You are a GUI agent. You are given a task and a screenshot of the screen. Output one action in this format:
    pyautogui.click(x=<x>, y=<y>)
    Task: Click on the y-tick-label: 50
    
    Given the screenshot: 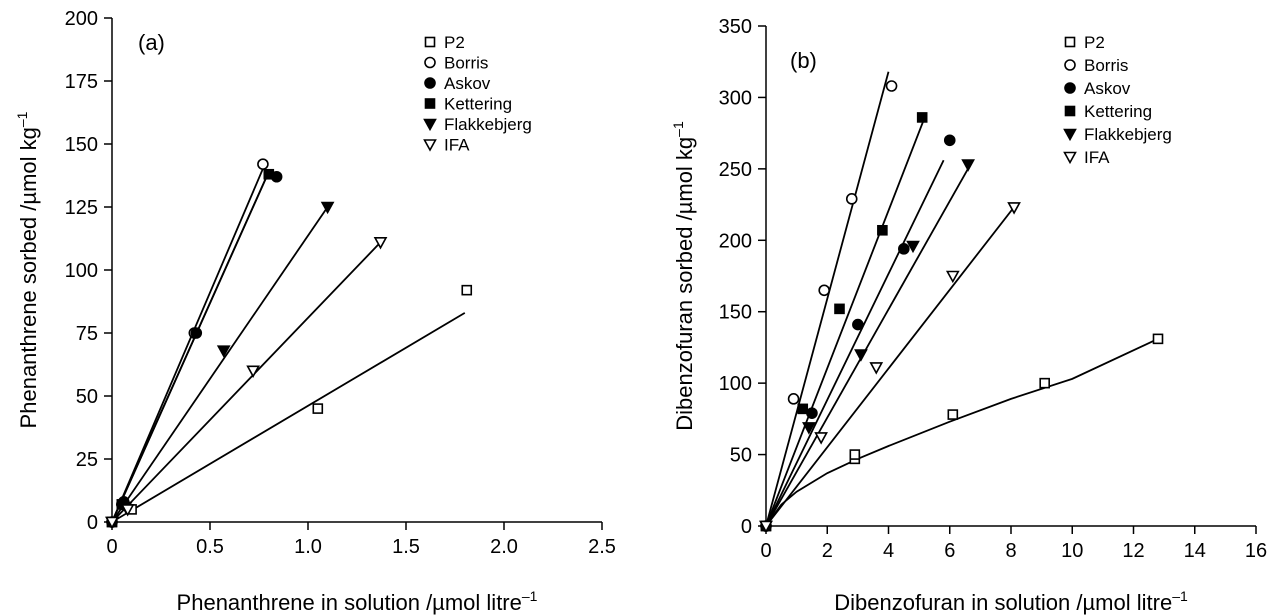 What is the action you would take?
    pyautogui.click(x=87, y=397)
    